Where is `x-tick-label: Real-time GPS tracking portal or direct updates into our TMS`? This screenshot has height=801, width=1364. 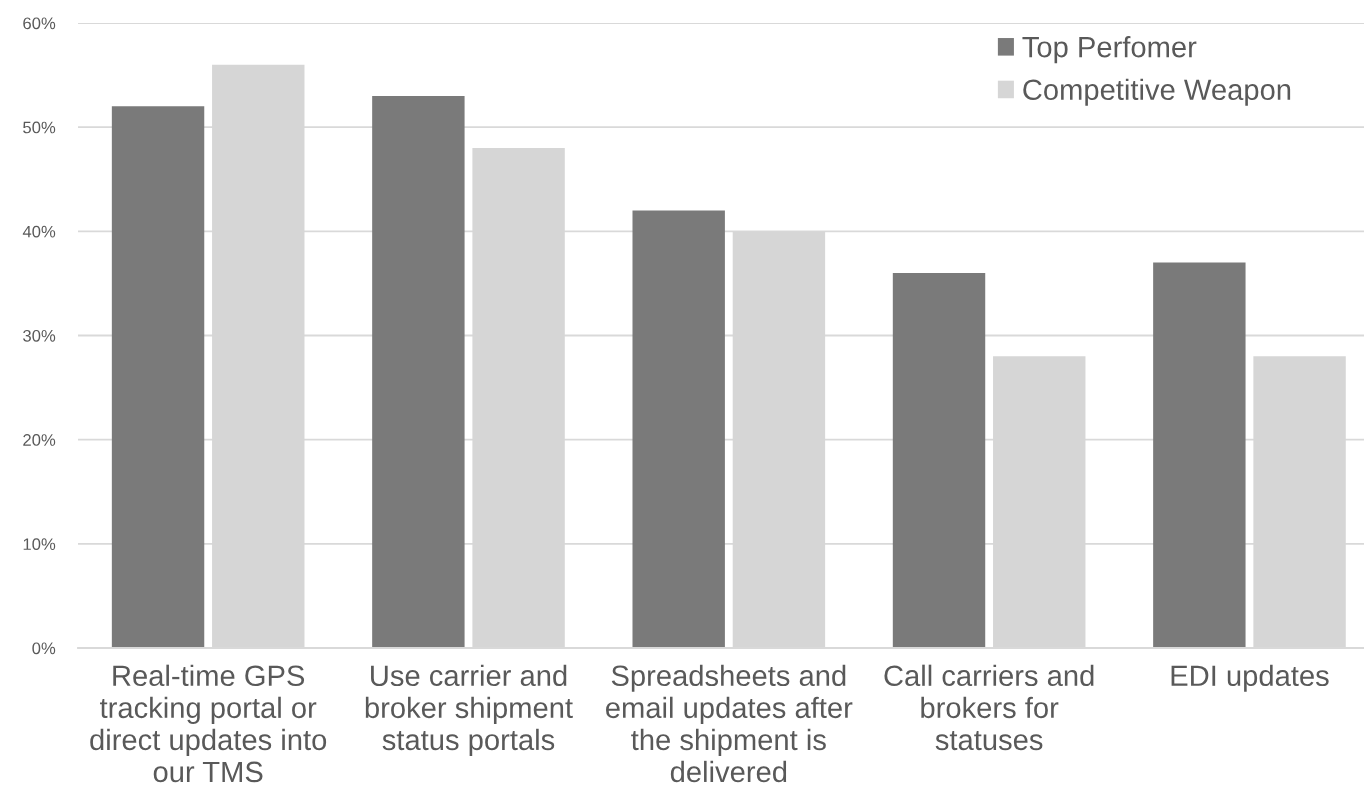
x-tick-label: Real-time GPS tracking portal or direct updates into our TMS is located at coordinates (208, 723).